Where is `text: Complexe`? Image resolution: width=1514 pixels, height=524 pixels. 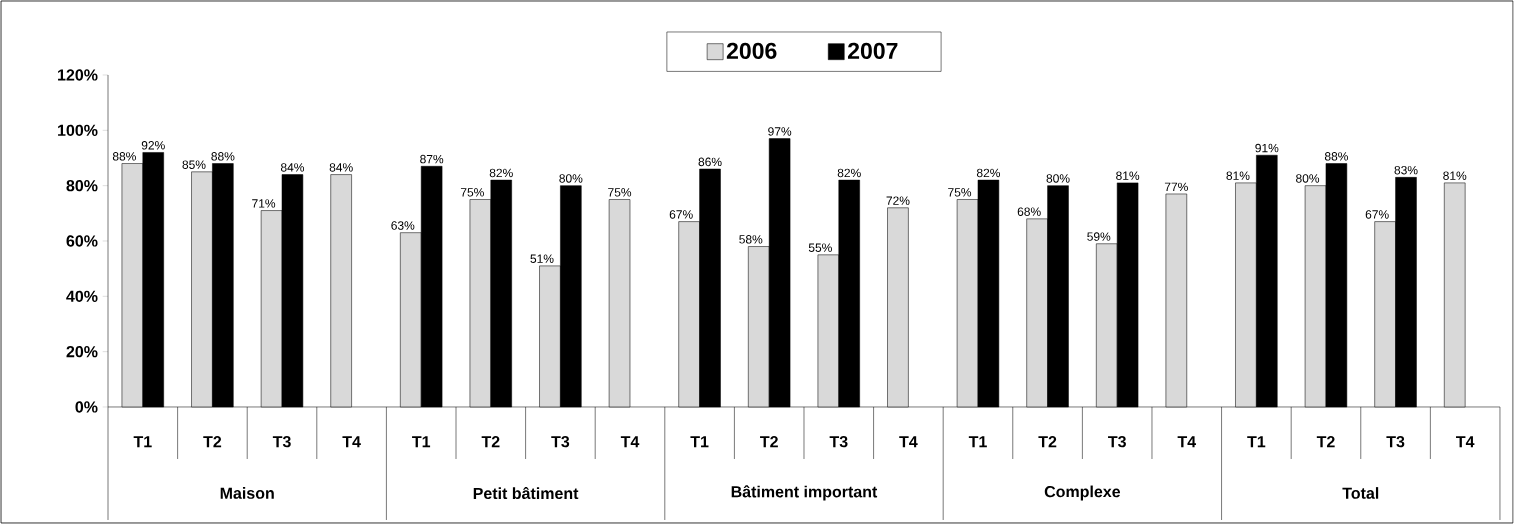 text: Complexe is located at coordinates (1082, 493).